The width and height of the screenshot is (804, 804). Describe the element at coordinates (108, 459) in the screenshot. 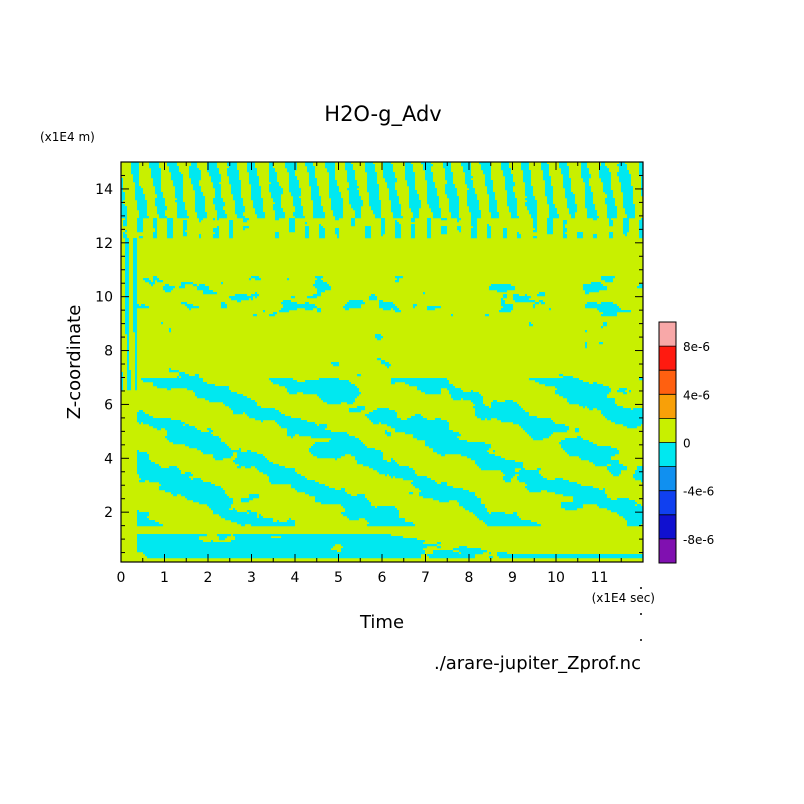

I see `y-tick-label: 4` at that location.